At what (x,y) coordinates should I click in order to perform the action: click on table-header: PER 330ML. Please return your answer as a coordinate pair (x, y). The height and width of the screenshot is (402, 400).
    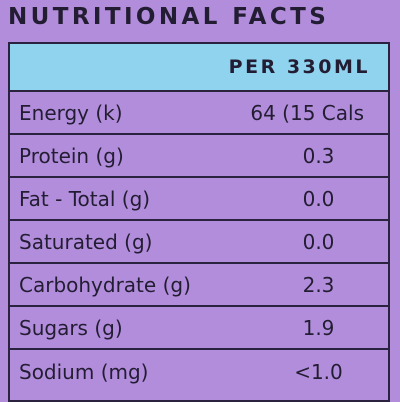
    Looking at the image, I should click on (199, 68).